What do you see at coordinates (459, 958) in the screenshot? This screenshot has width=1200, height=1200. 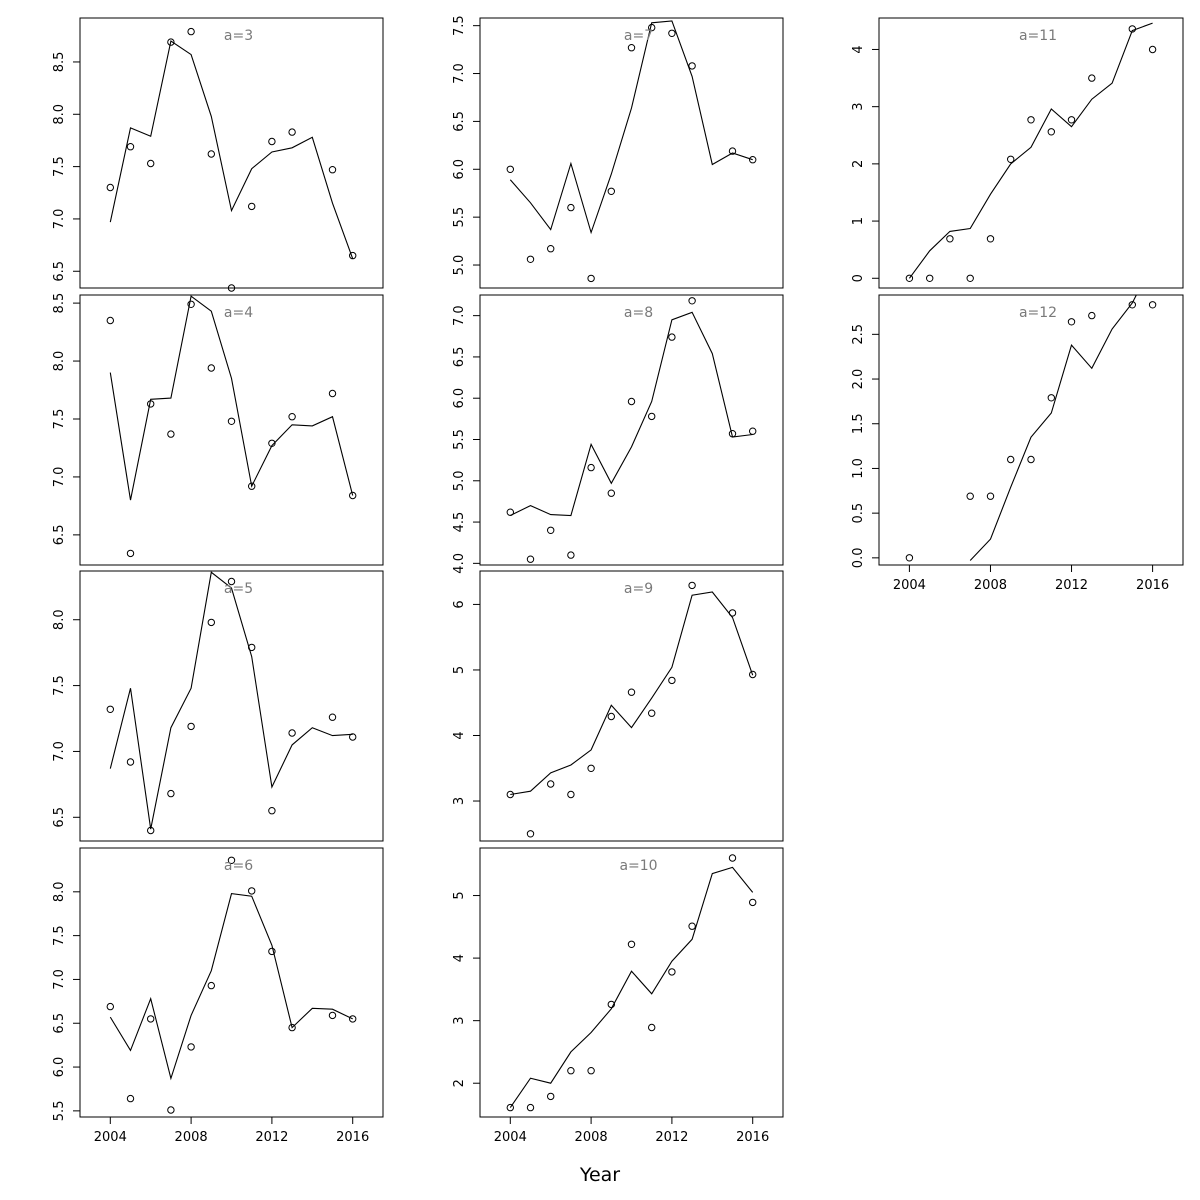 I see `y-tick-label: 4` at bounding box center [459, 958].